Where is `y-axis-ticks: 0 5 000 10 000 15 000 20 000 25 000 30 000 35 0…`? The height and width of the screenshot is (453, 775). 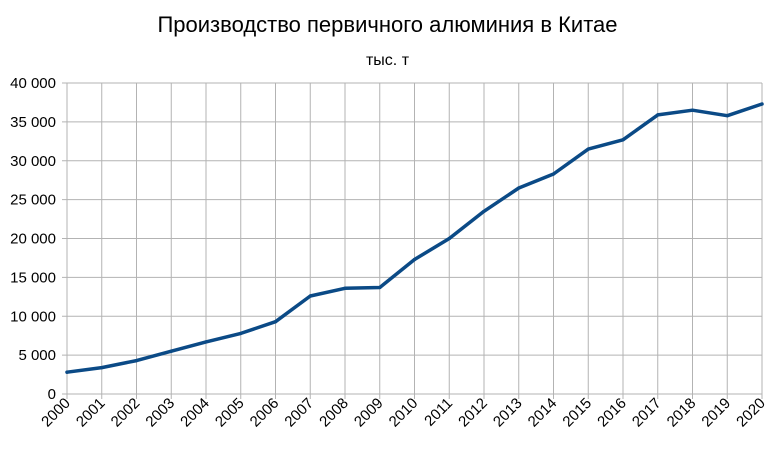 y-axis-ticks: 0 5 000 10 000 15 000 20 000 25 000 30 000 35 0… is located at coordinates (33, 239).